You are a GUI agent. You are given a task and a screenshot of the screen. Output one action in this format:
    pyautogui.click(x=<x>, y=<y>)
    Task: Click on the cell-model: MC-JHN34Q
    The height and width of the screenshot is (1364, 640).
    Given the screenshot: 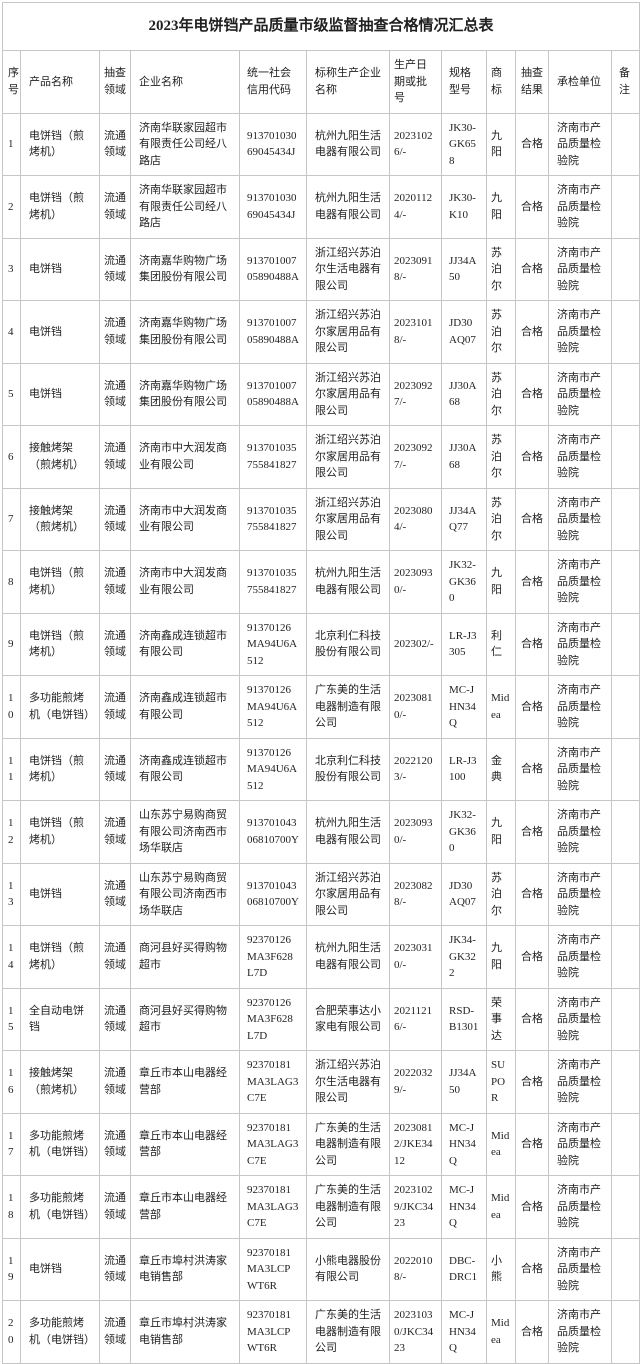 What is the action you would take?
    pyautogui.click(x=464, y=1144)
    